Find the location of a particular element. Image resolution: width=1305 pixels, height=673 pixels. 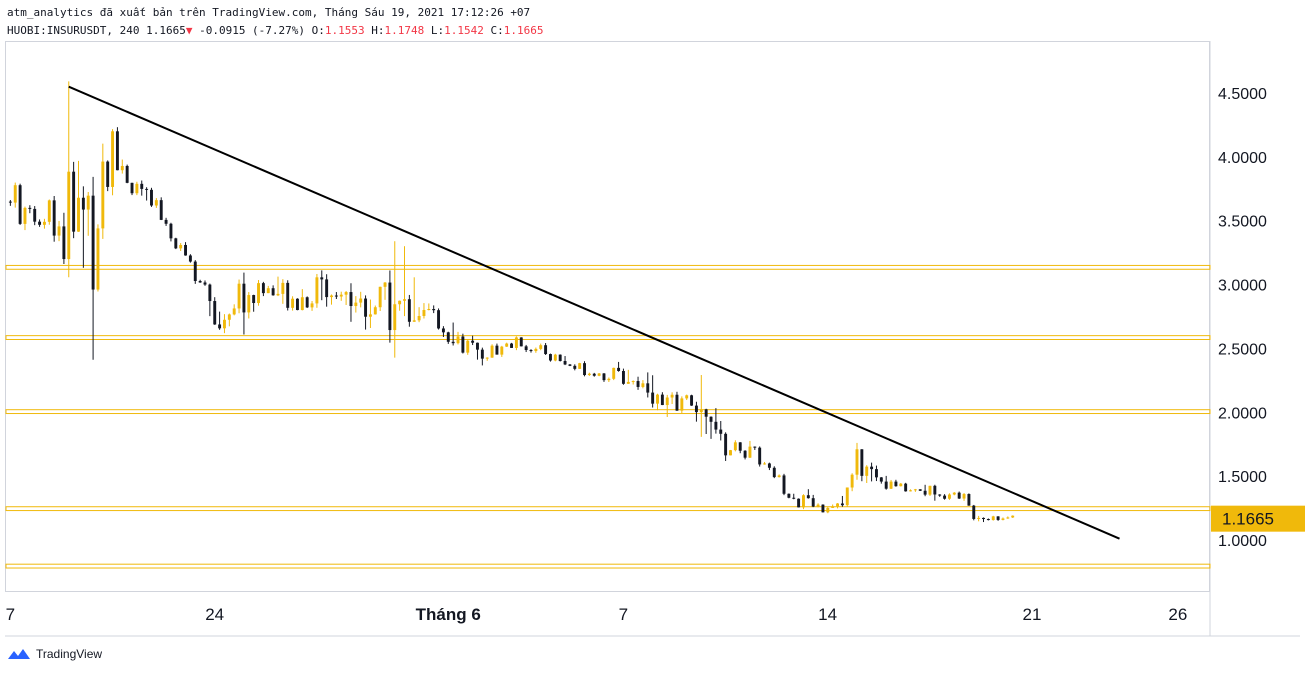

price-tick-label: 2.0000 is located at coordinates (1242, 413).